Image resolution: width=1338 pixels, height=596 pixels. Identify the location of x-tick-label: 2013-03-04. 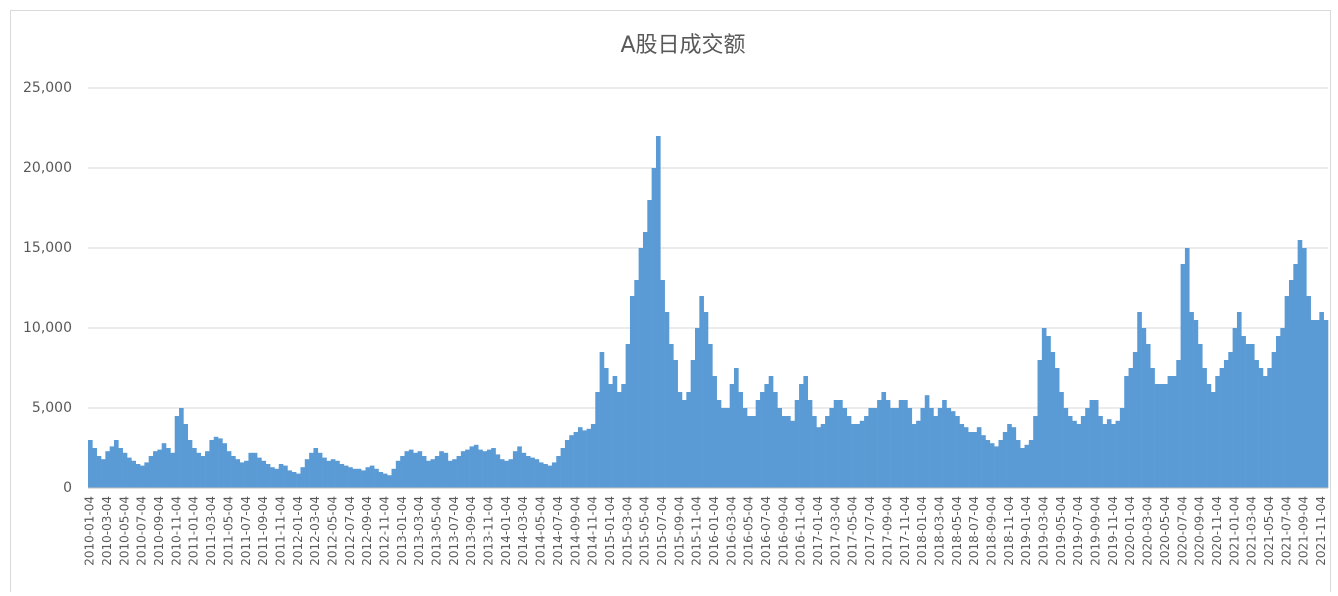
(419, 531).